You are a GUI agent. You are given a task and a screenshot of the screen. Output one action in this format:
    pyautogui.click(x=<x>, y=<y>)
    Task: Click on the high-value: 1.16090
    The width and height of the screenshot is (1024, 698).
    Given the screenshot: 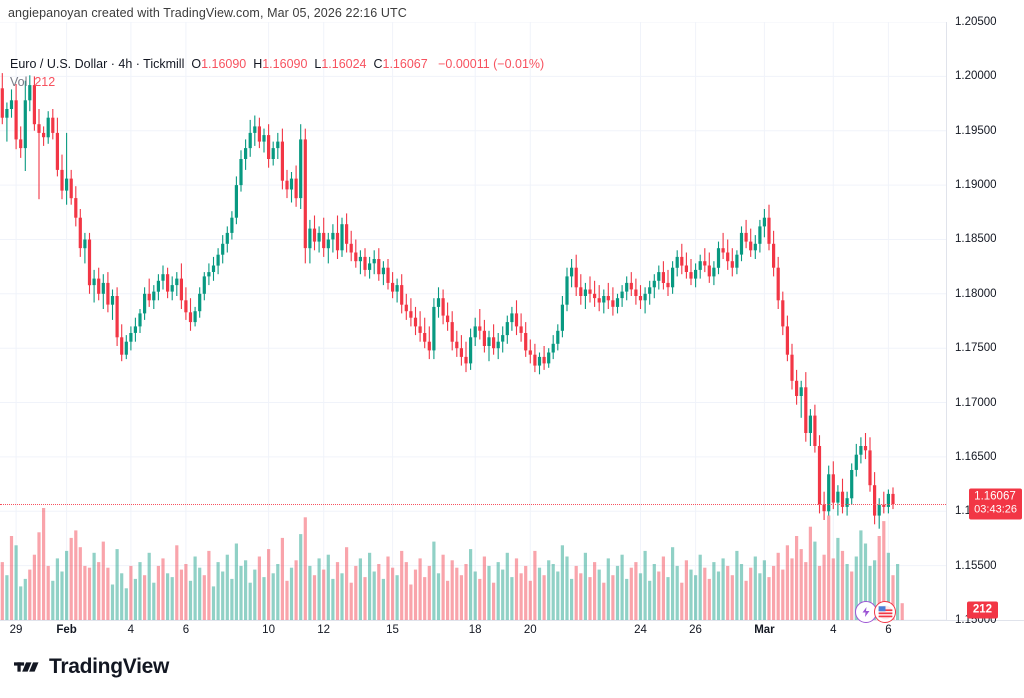 What is the action you would take?
    pyautogui.click(x=285, y=64)
    